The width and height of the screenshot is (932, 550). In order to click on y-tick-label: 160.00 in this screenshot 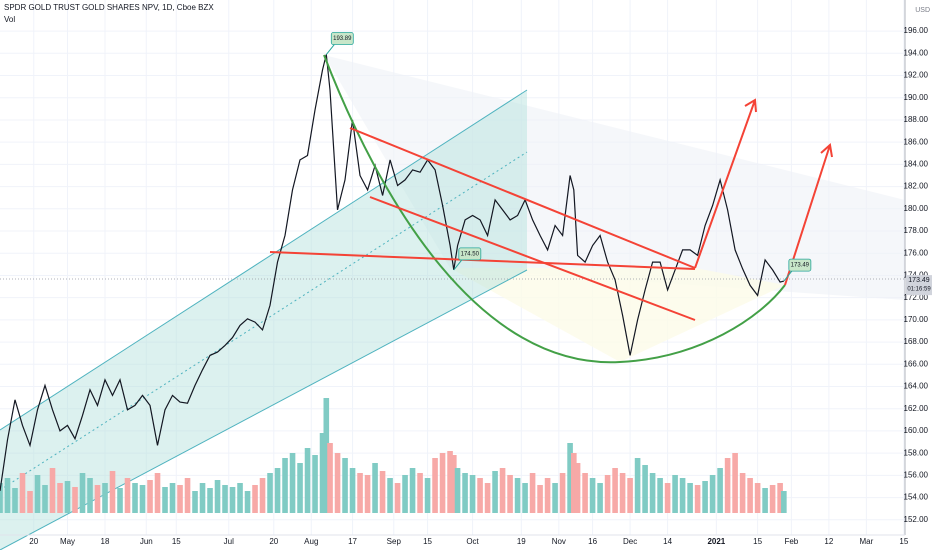, I will do `click(916, 430)`.